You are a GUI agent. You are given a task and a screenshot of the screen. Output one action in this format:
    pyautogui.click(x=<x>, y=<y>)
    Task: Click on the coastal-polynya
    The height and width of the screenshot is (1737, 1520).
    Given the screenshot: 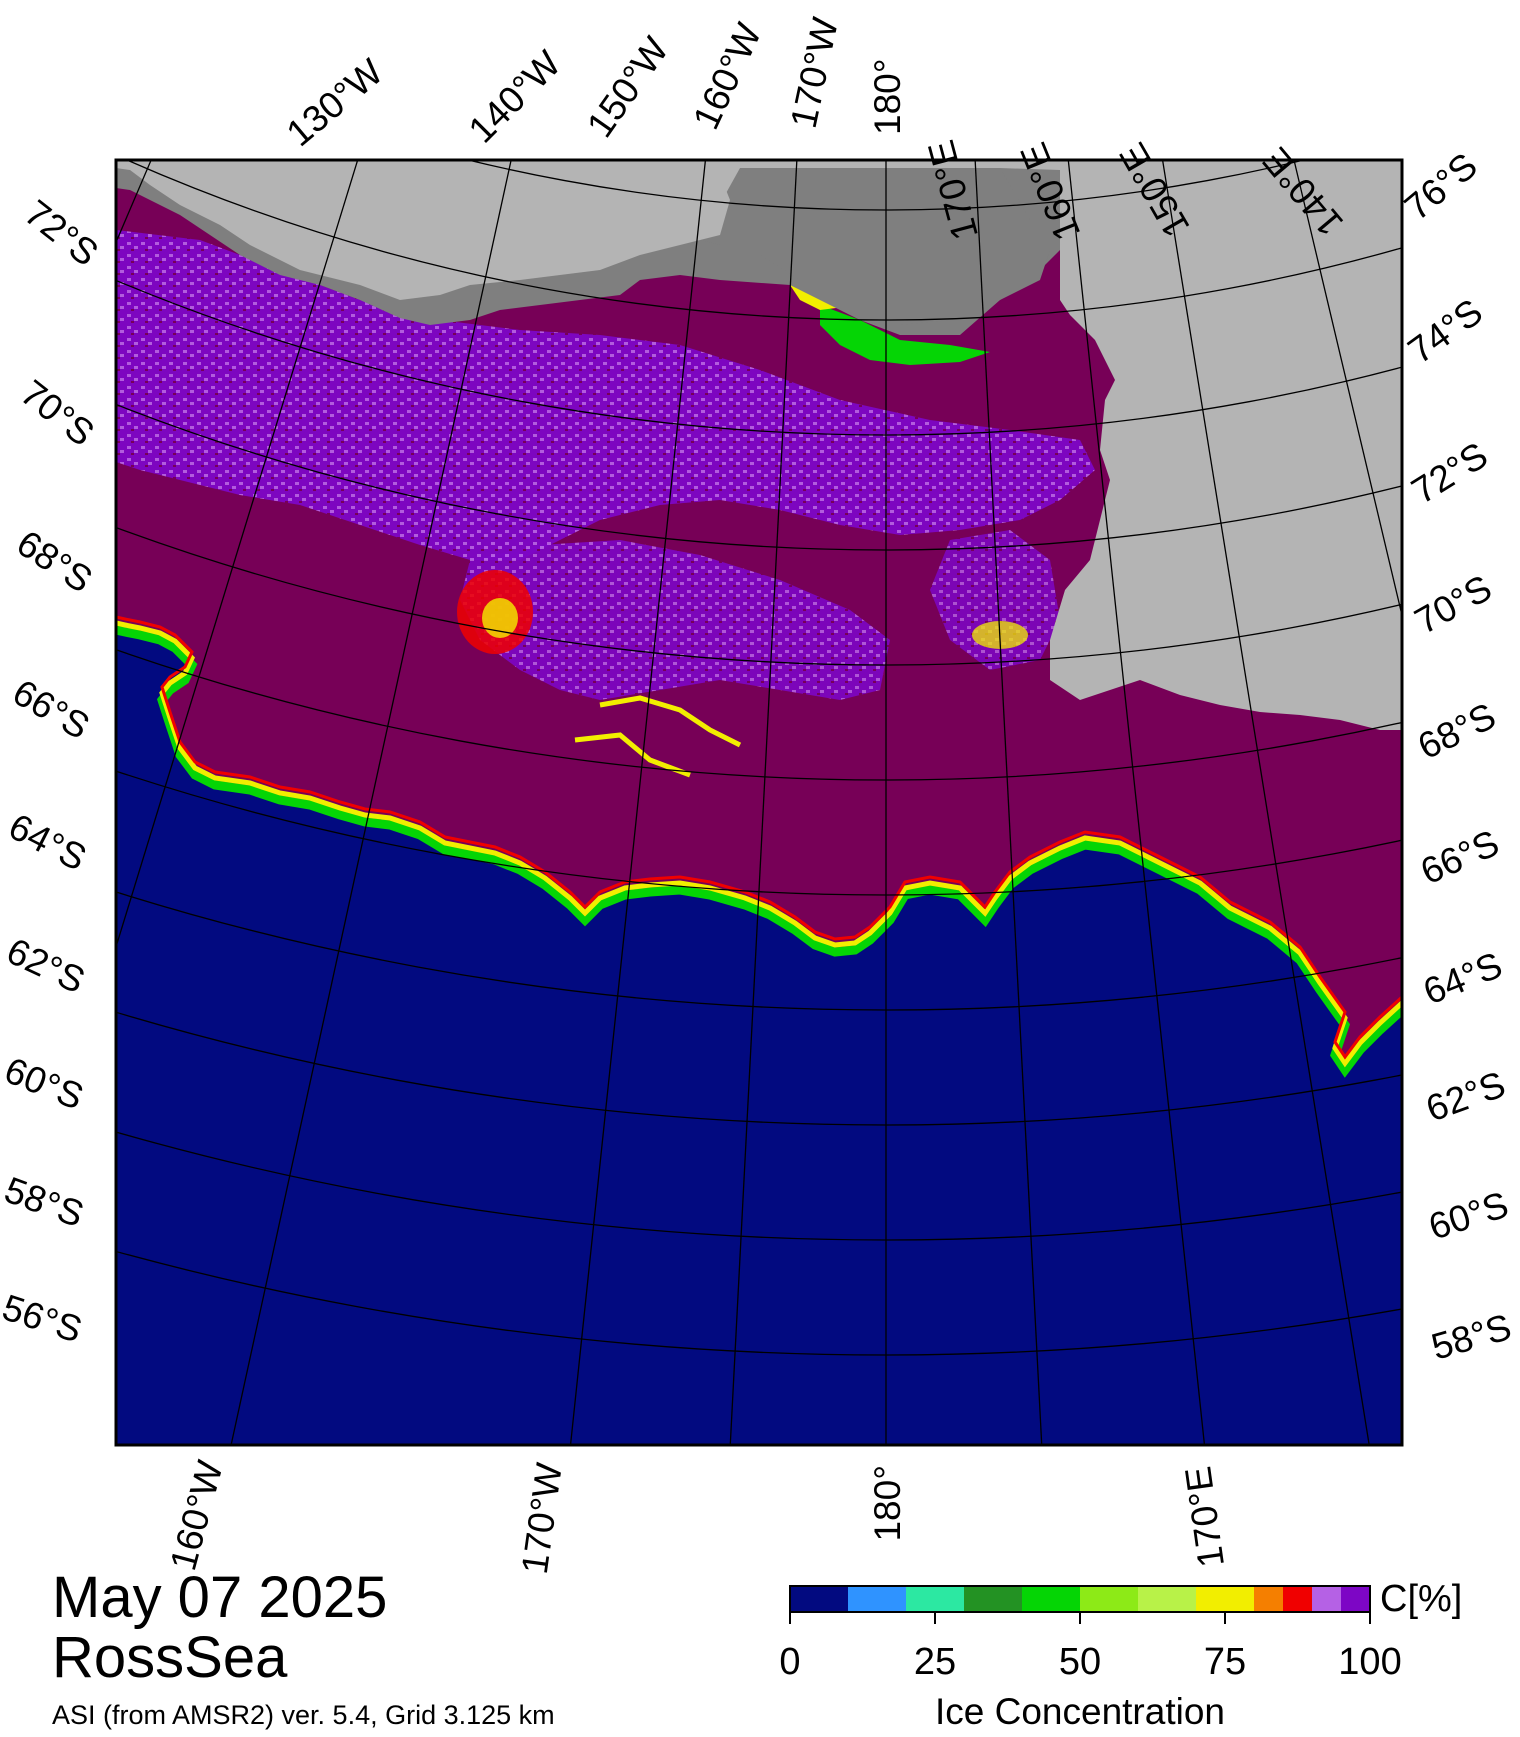 What is the action you would take?
    pyautogui.click(x=905, y=335)
    